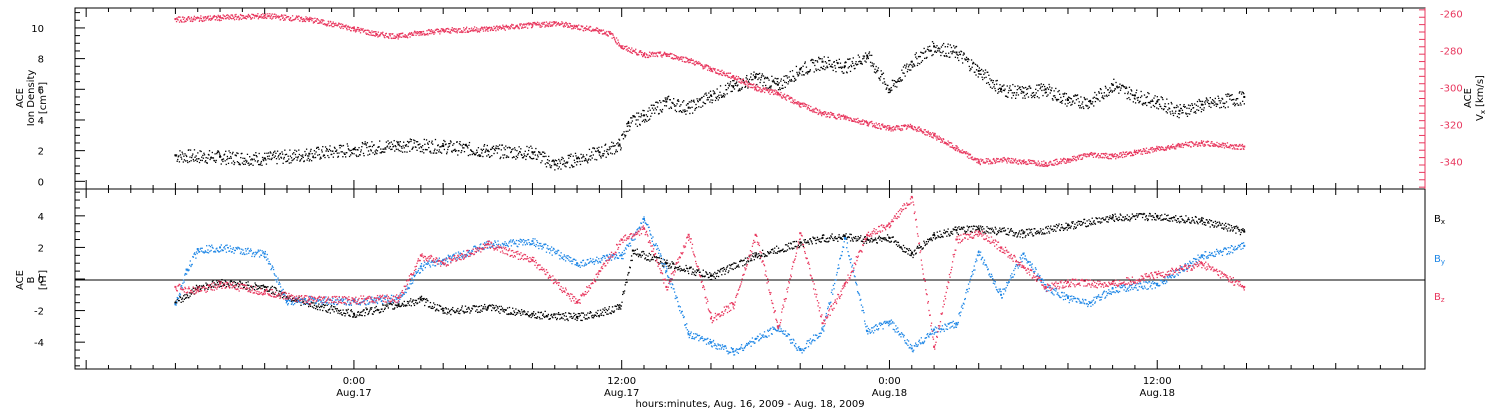  What do you see at coordinates (710, 275) in the screenshot?
I see `bx-point` at bounding box center [710, 275].